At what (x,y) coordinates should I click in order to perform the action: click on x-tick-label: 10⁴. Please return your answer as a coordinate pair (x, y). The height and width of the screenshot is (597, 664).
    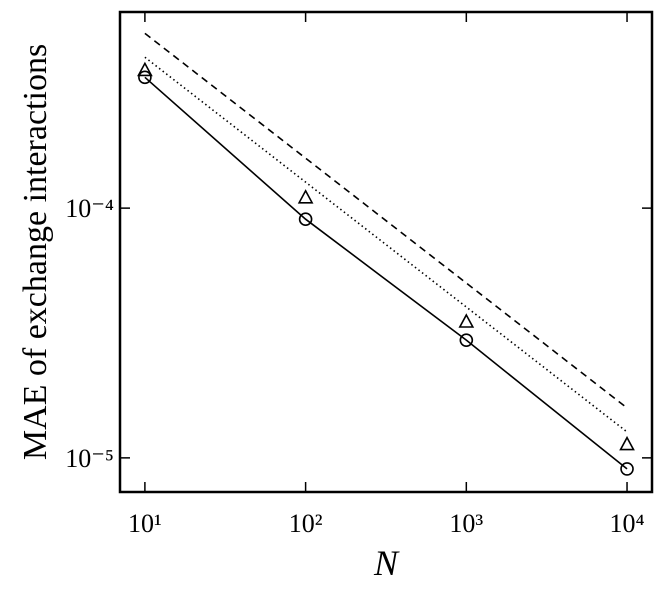
    Looking at the image, I should click on (626, 523).